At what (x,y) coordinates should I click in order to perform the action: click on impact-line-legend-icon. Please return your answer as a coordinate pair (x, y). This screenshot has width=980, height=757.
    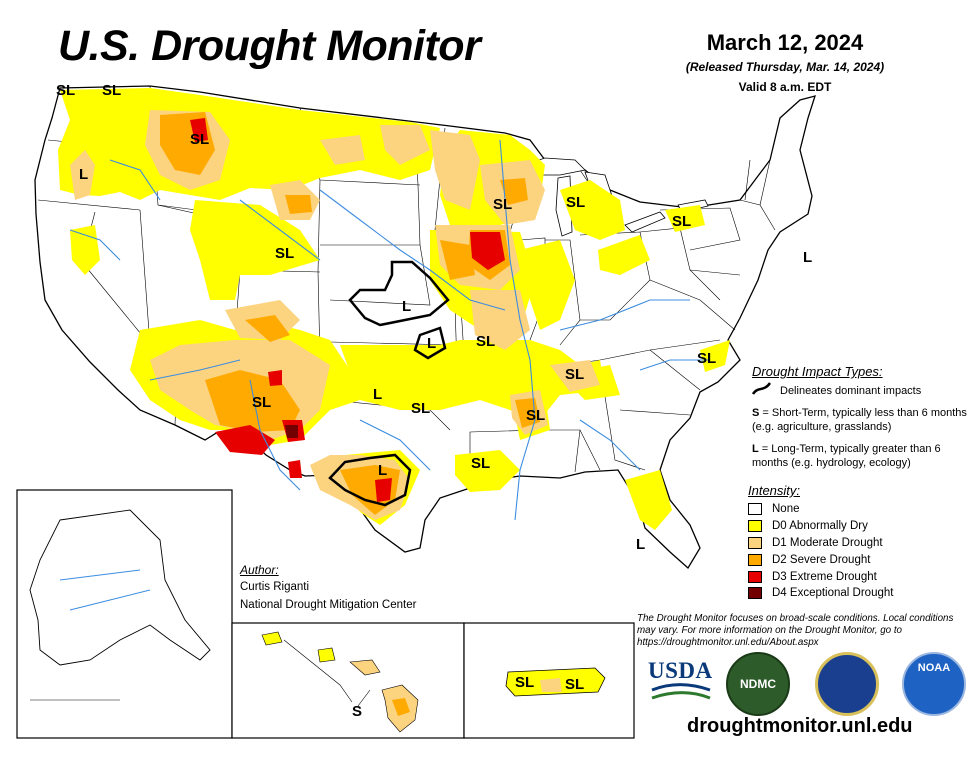
    Looking at the image, I should click on (761, 388).